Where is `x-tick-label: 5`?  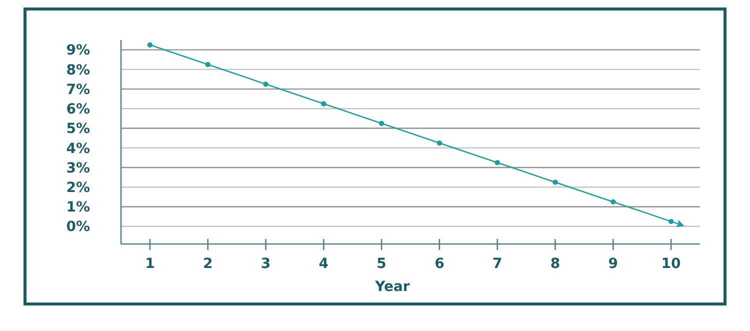 x-tick-label: 5 is located at coordinates (381, 264).